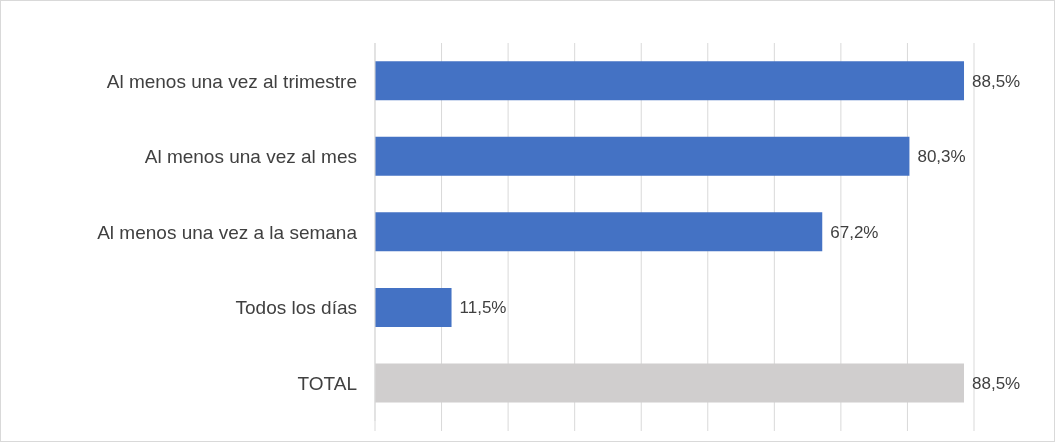 Image resolution: width=1055 pixels, height=442 pixels. What do you see at coordinates (296, 308) in the screenshot?
I see `y-tick-label: Todos los días` at bounding box center [296, 308].